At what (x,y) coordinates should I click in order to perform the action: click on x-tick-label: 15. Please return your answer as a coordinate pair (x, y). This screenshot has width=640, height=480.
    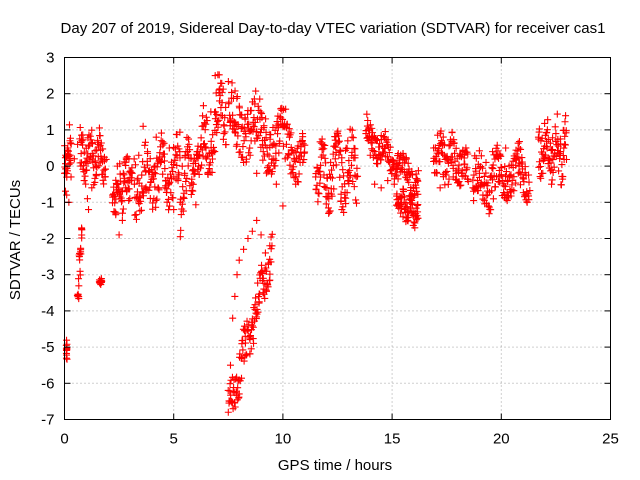
    Looking at the image, I should click on (392, 439).